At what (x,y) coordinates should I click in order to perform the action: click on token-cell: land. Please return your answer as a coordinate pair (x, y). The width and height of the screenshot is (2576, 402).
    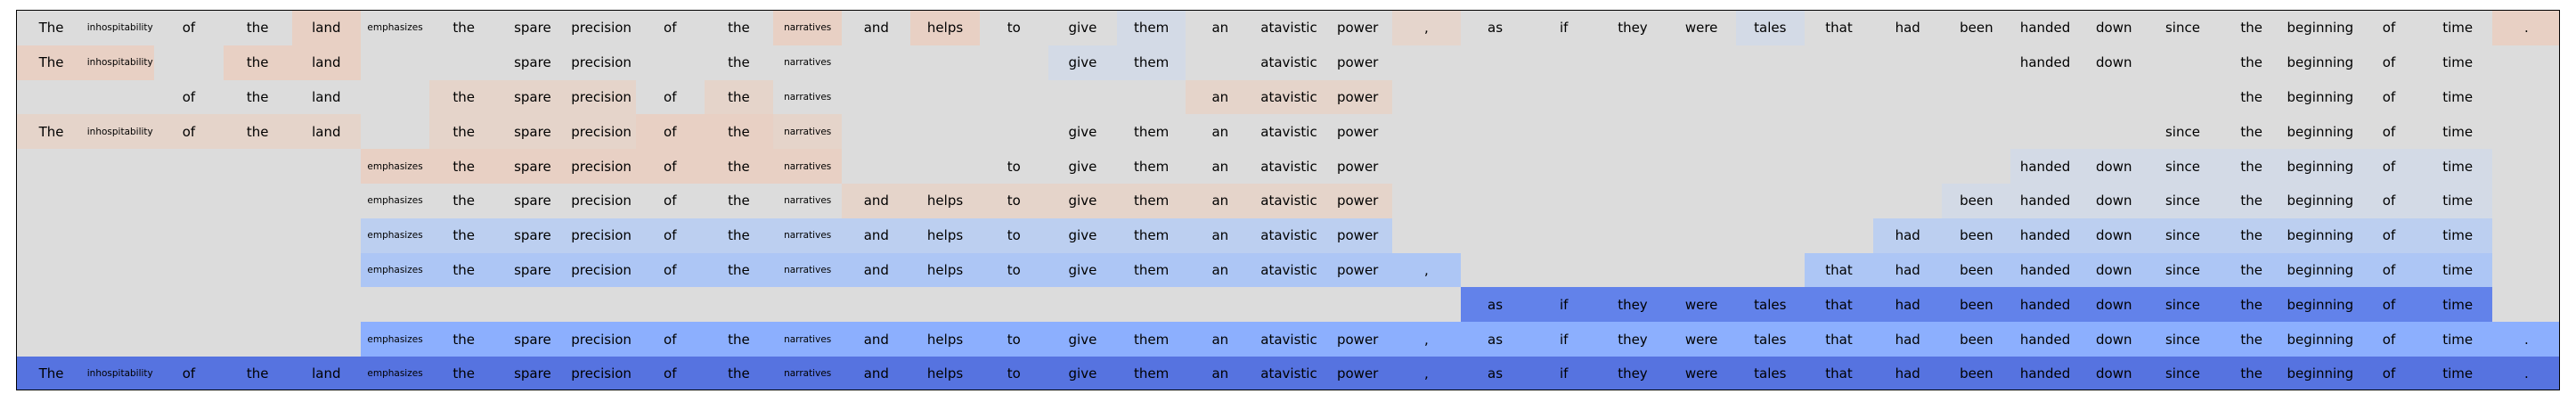
    Looking at the image, I should click on (326, 28).